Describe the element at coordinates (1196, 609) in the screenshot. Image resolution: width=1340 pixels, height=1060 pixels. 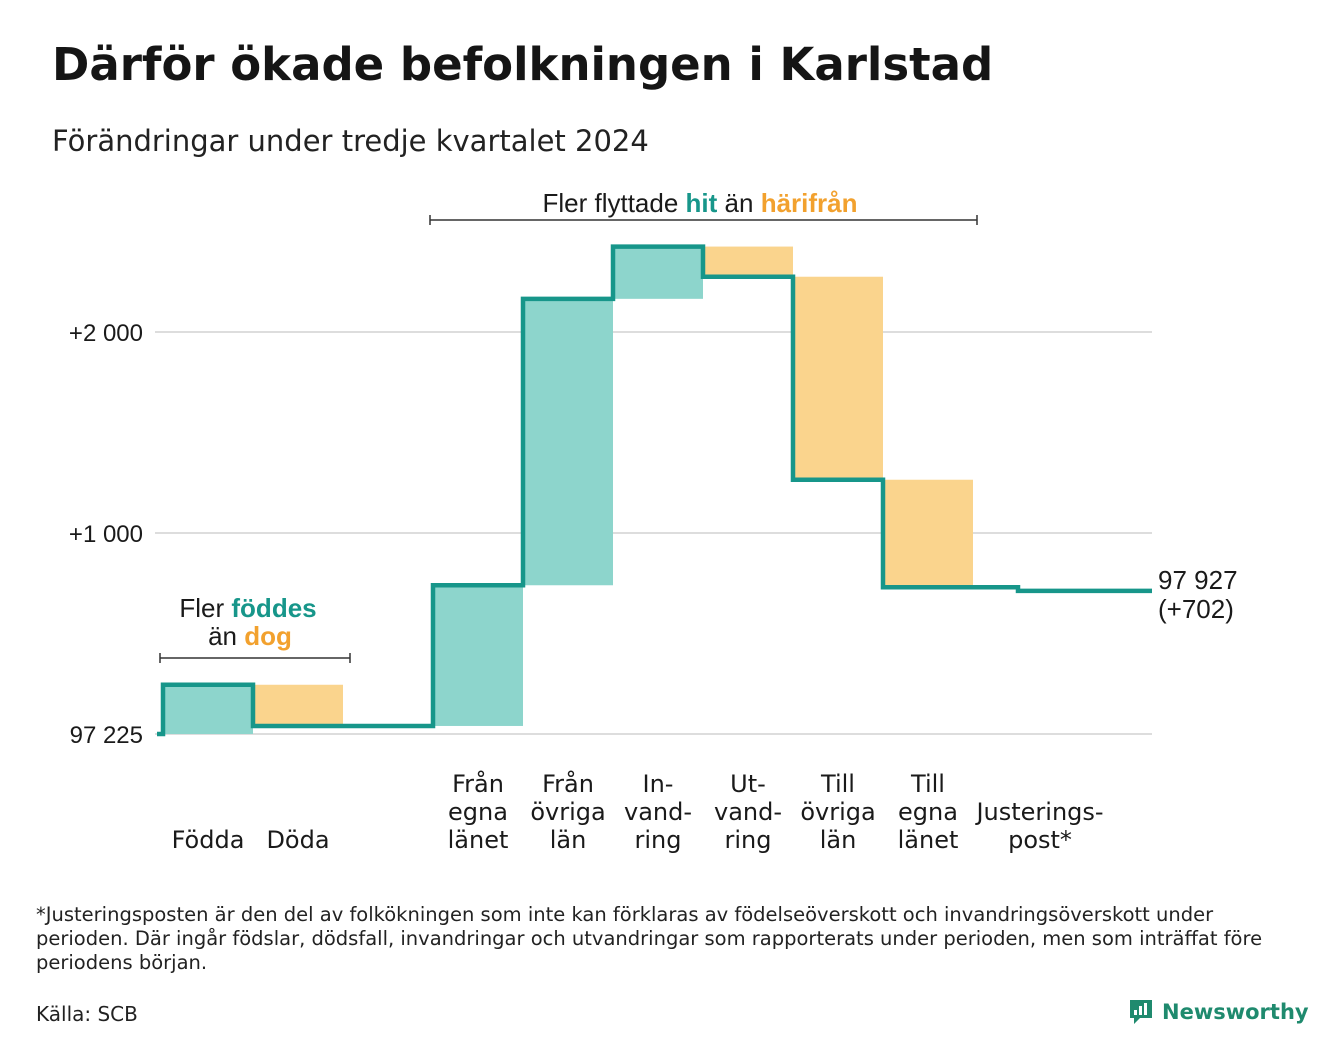
I see `end-change-label: (+702)` at that location.